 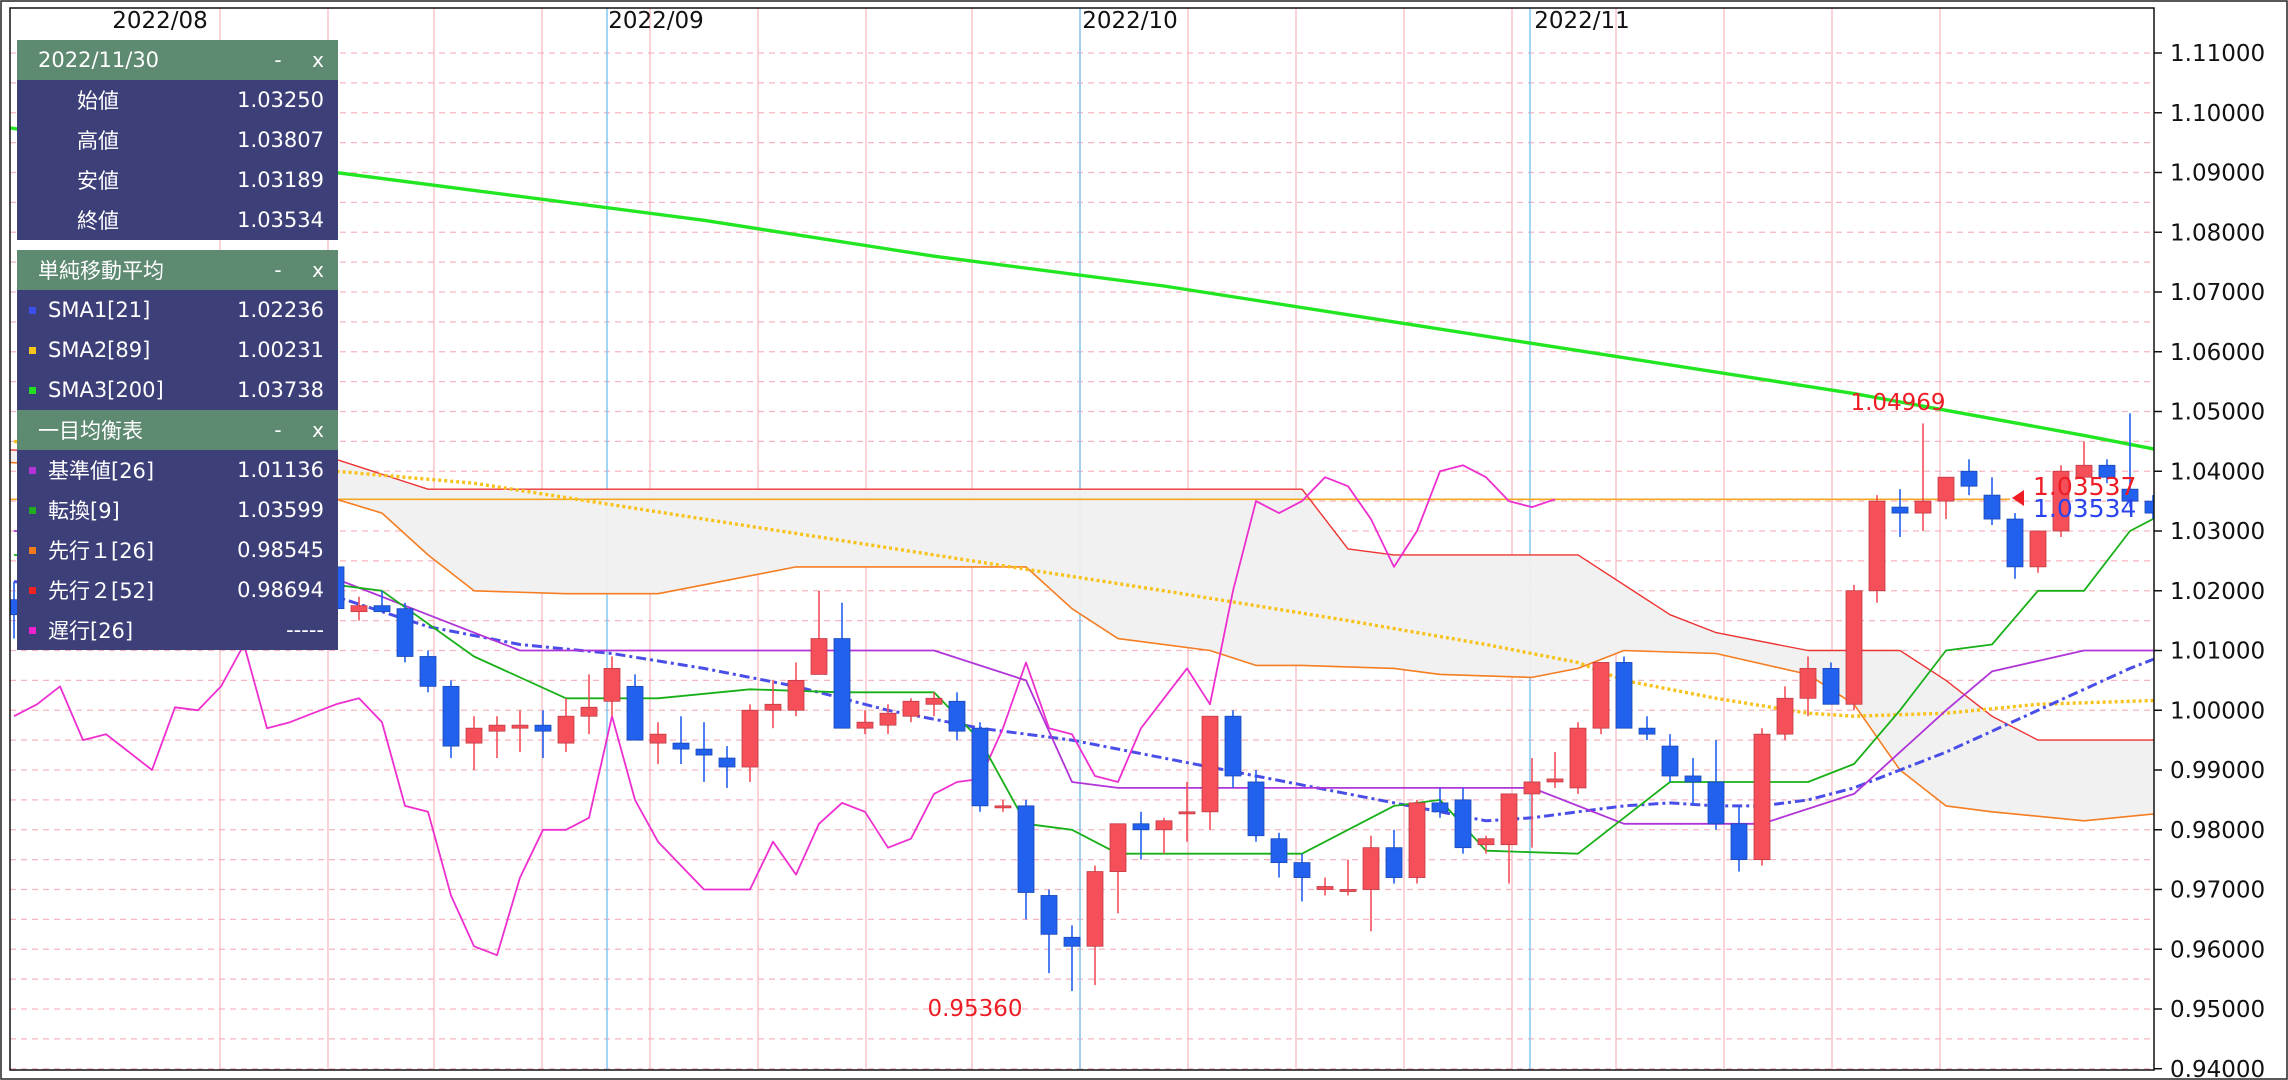 I want to click on sma-minimize-button: -, so click(x=278, y=270).